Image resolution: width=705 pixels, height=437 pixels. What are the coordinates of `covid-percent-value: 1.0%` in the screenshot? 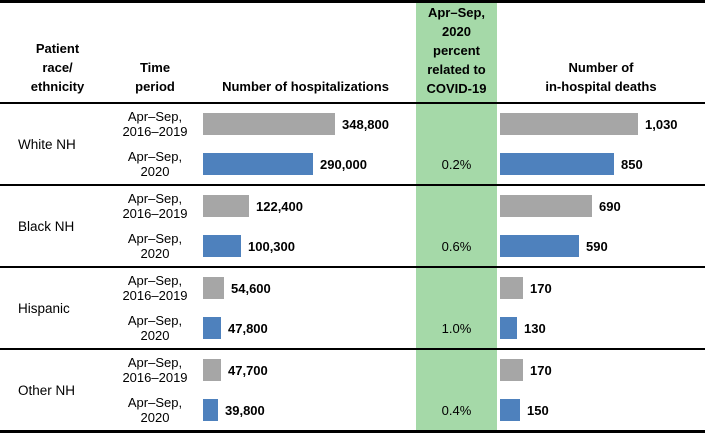 It's located at (456, 328).